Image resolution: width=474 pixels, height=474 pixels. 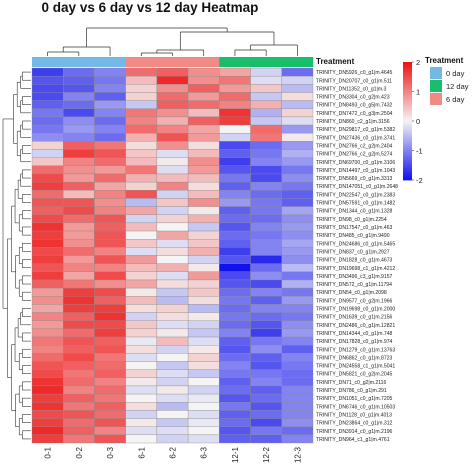 I want to click on row-label: TRINITY_DN29817_c0_g1|m.5382, so click(x=355, y=130).